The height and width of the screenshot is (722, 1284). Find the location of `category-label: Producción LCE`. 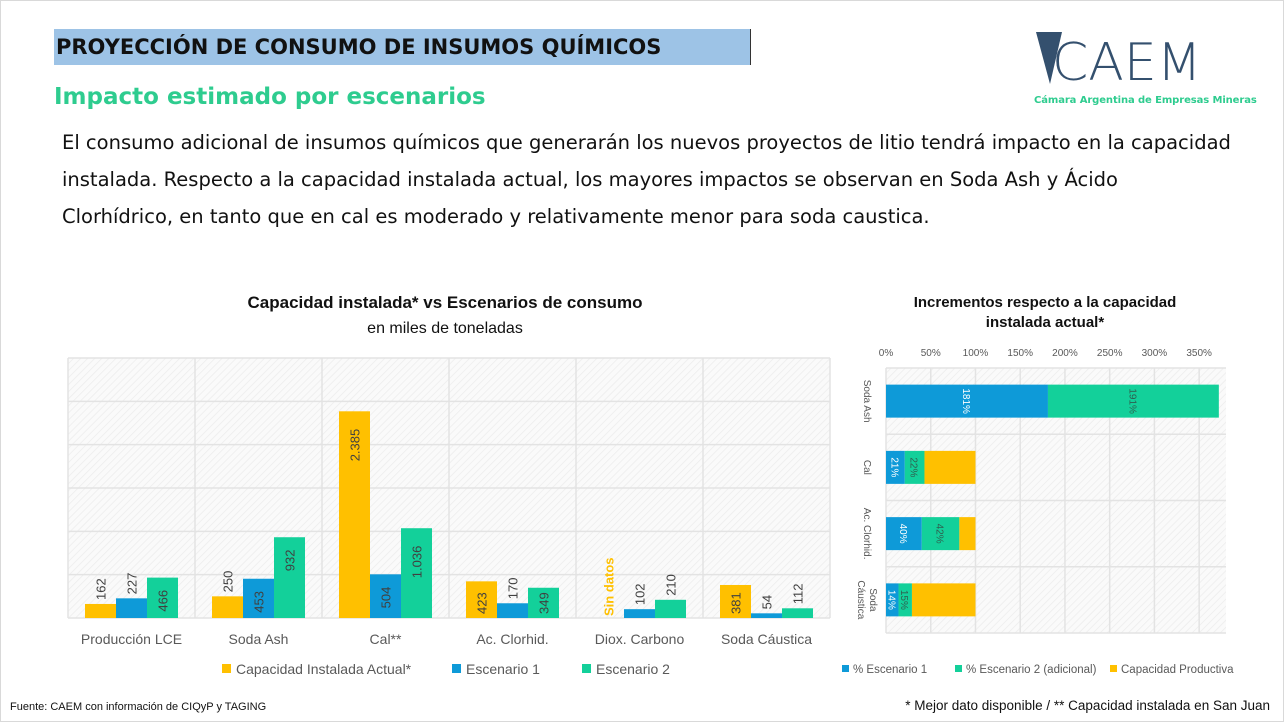

category-label: Producción LCE is located at coordinates (131, 639).